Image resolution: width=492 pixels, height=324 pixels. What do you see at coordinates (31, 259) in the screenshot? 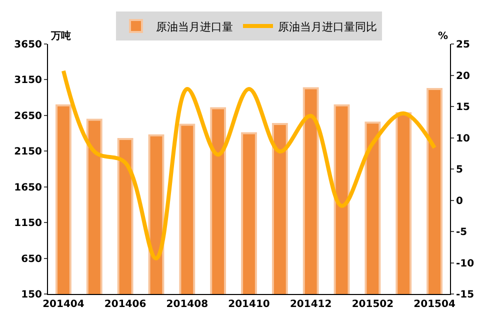
I see `y-tick-label: 650` at bounding box center [31, 259].